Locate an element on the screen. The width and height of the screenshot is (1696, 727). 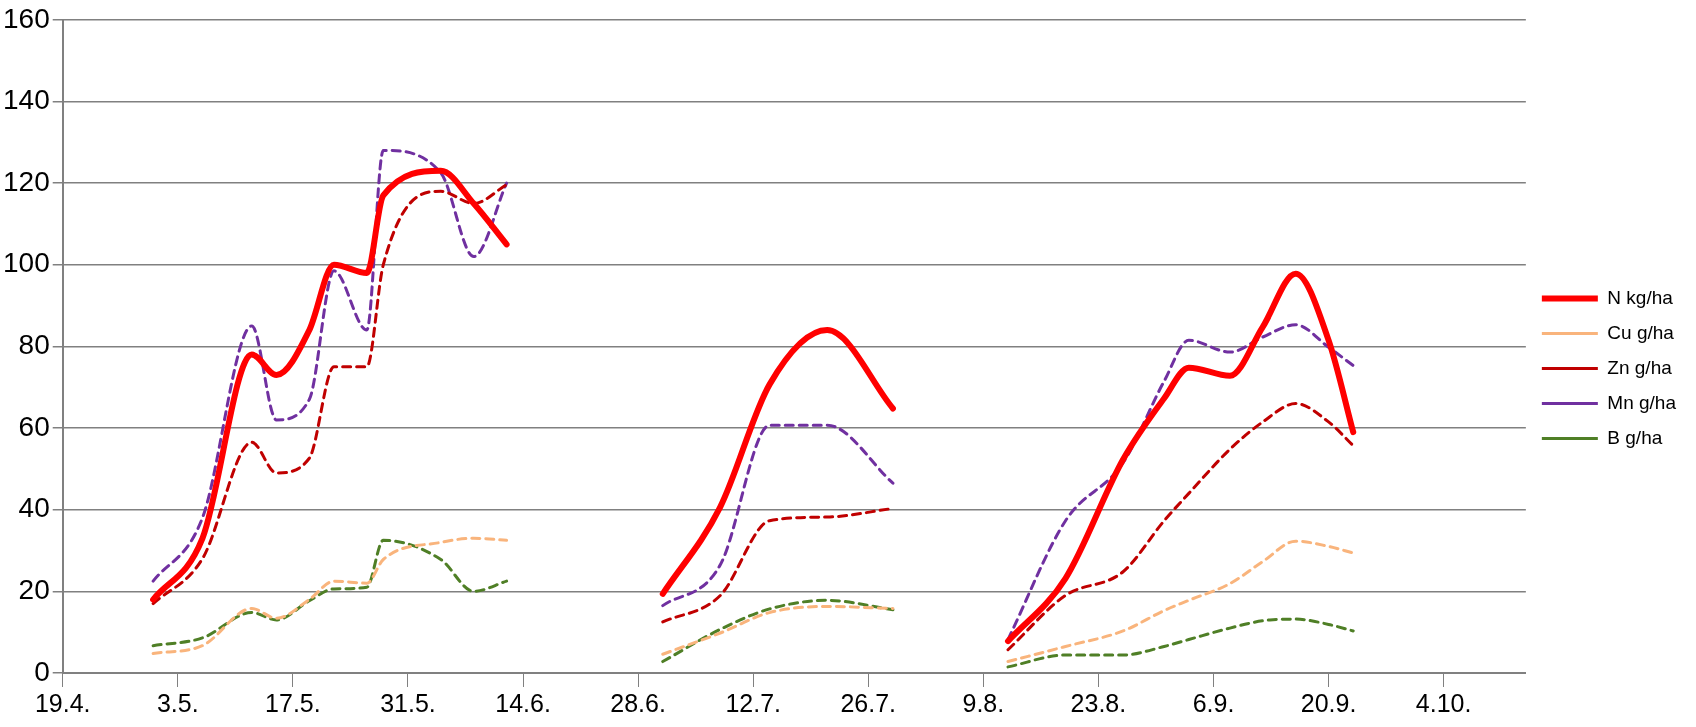
x-tick-label: 6.9. is located at coordinates (1213, 702).